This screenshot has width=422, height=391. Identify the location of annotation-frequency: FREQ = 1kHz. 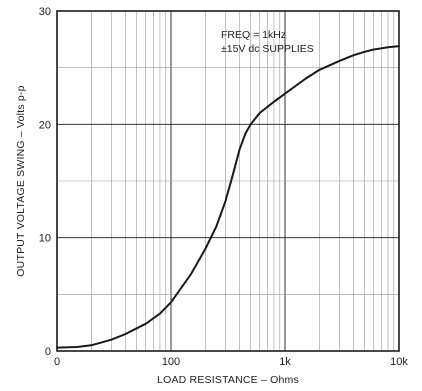
(253, 35).